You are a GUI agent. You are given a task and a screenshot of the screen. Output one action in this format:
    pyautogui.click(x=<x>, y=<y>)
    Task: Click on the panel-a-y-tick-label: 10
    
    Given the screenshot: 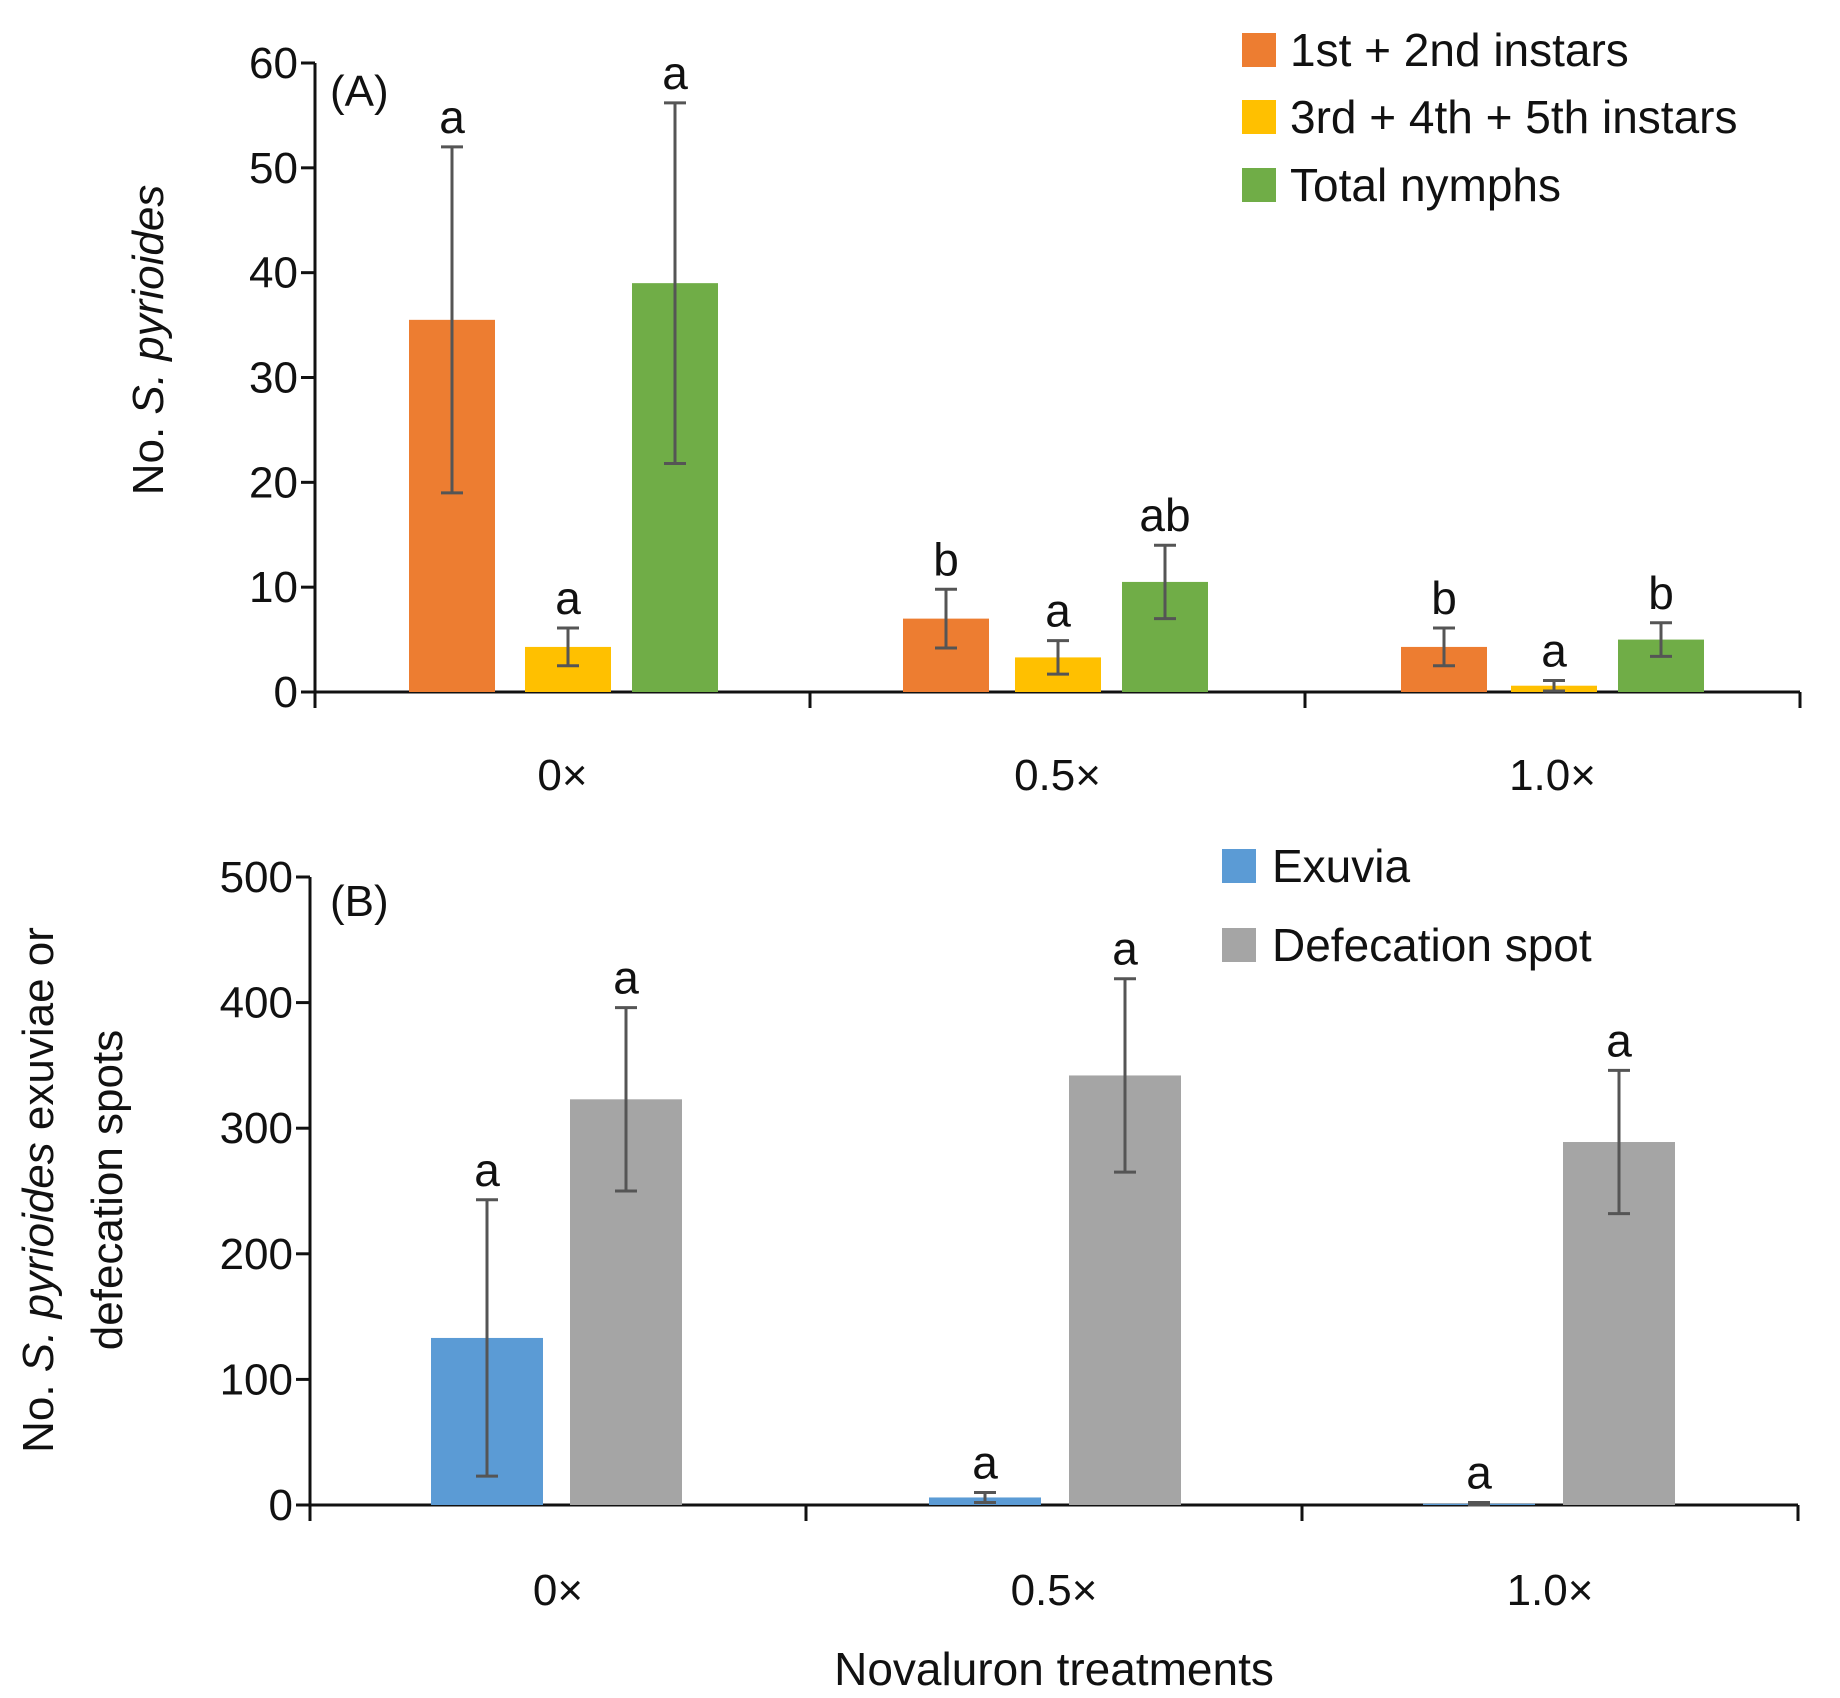 What is the action you would take?
    pyautogui.click(x=273, y=587)
    